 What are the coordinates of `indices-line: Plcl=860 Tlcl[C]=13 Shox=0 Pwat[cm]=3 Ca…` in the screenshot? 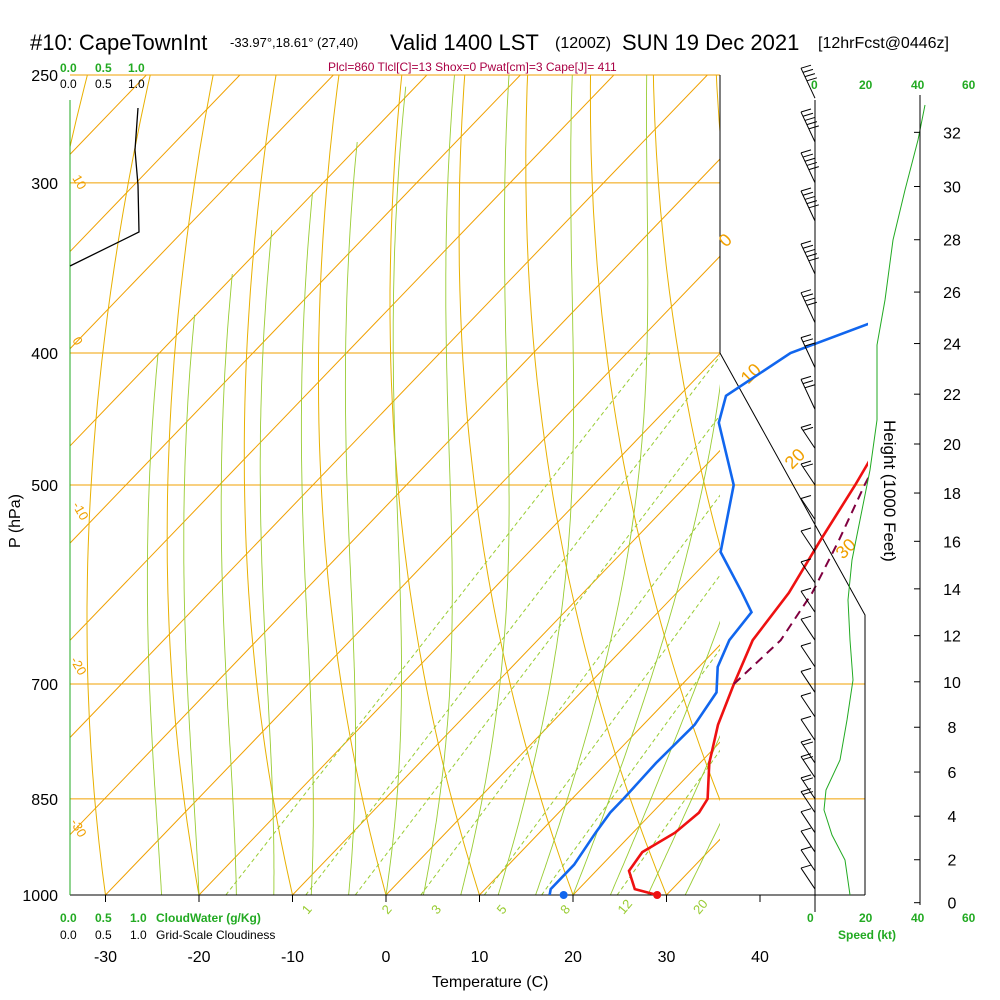 It's located at (472, 67).